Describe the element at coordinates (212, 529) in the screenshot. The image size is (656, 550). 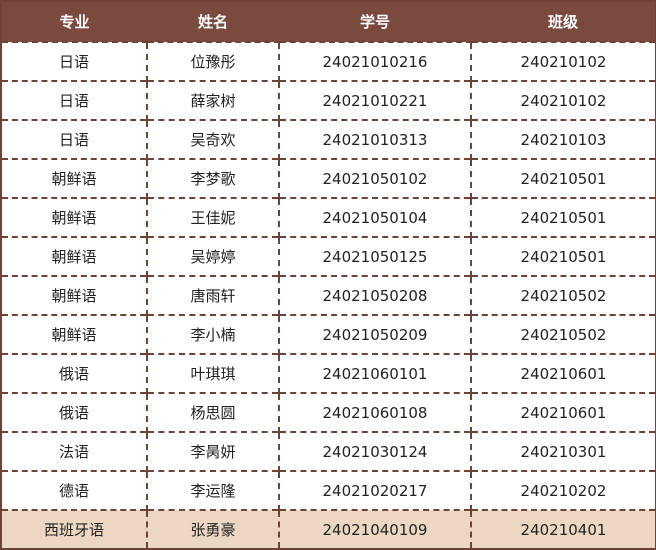
I see `cell-name: 张勇豪` at that location.